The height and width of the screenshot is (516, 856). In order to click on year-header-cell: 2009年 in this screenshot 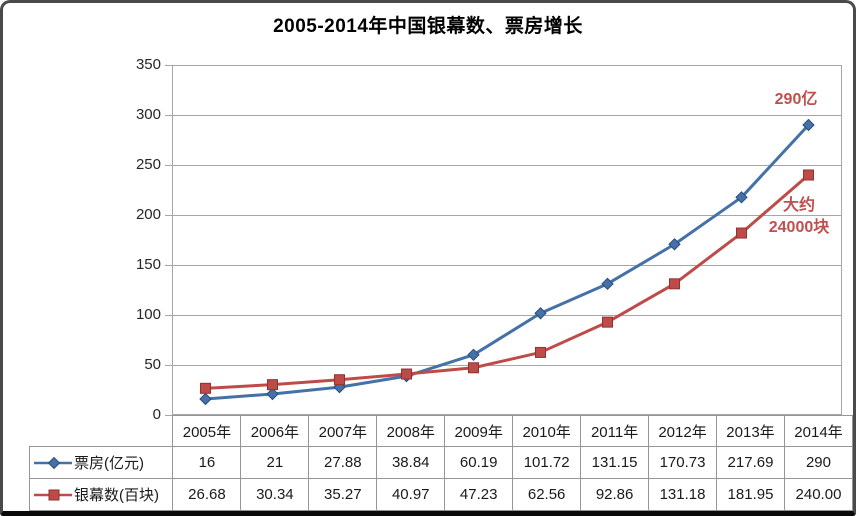, I will do `click(479, 431)`.